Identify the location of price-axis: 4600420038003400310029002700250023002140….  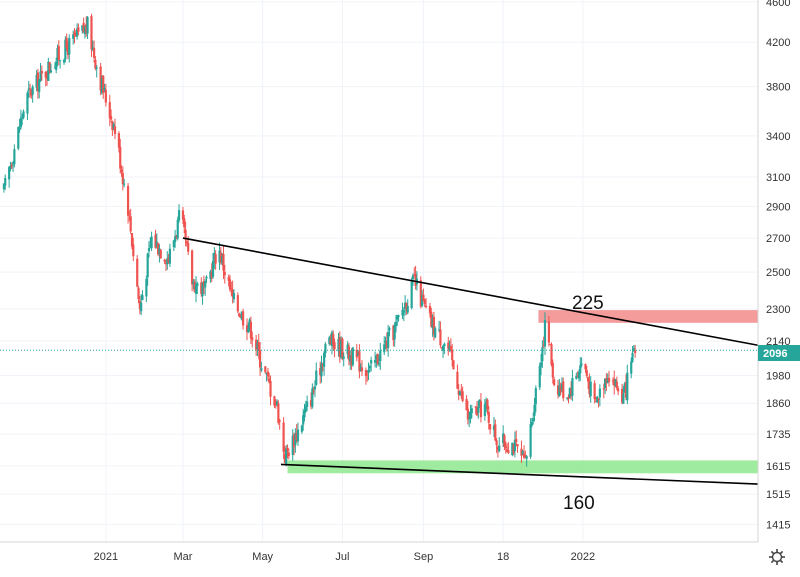
(778, 265).